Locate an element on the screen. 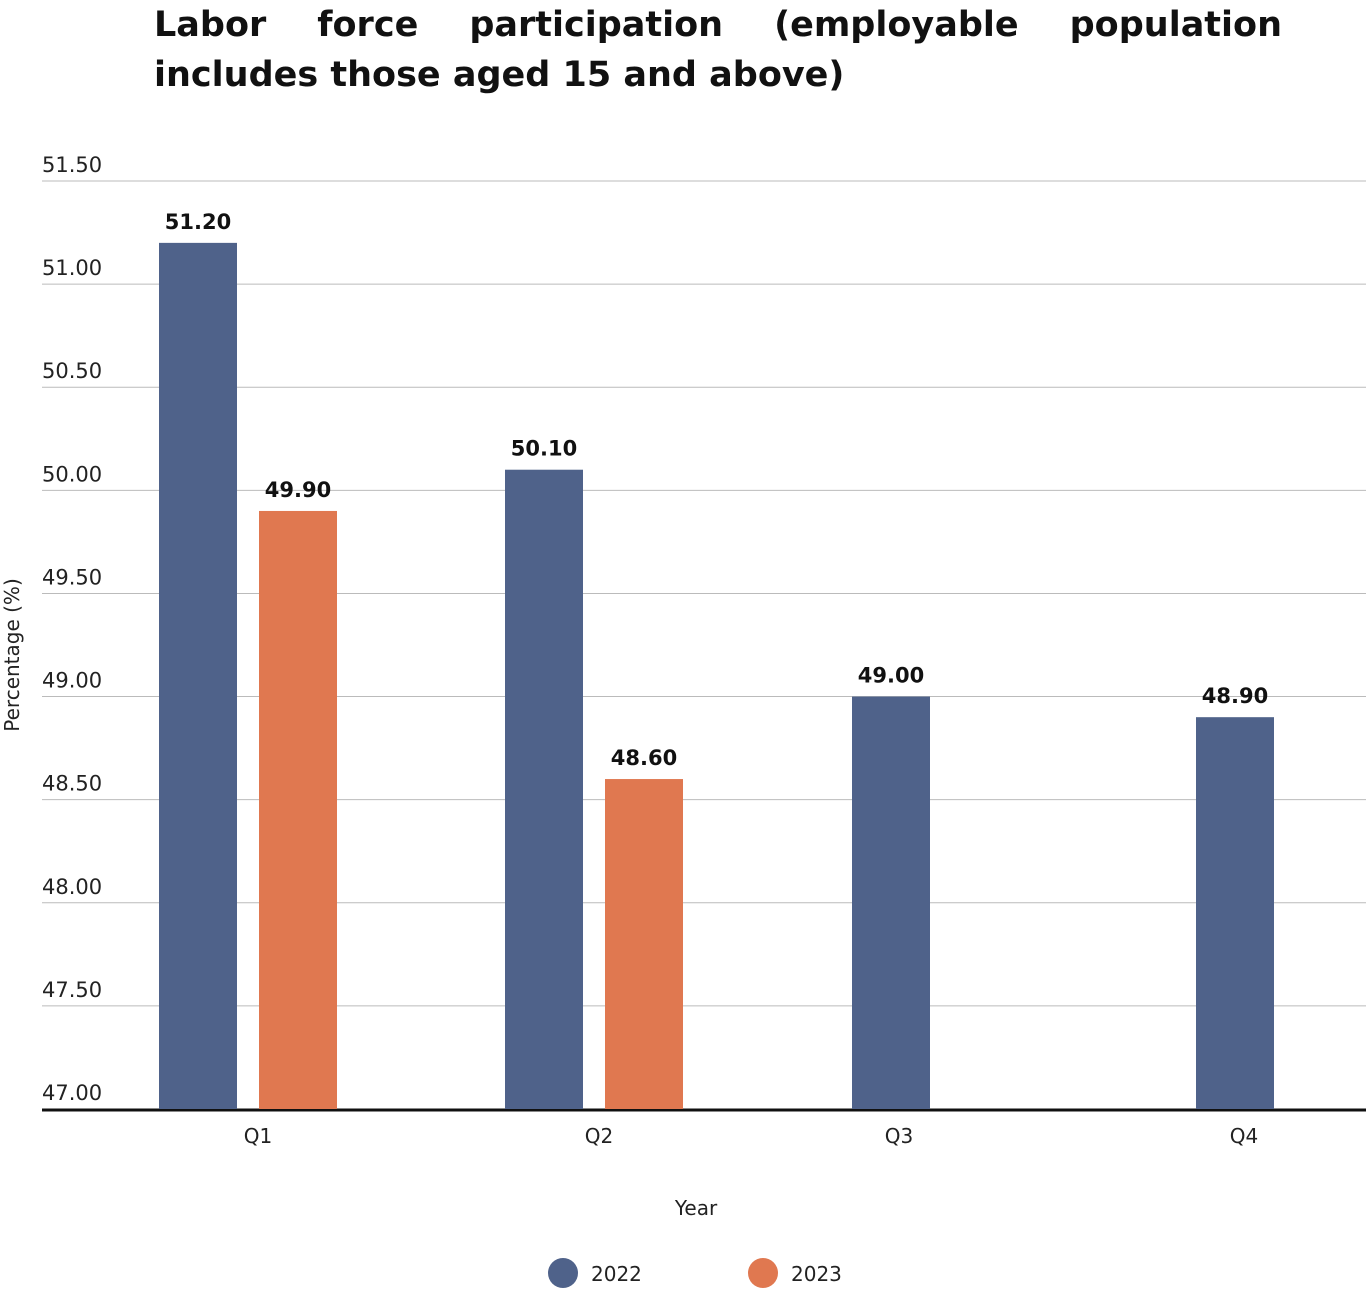 This screenshot has width=1366, height=1293. x-tick-label: Q2 is located at coordinates (599, 1136).